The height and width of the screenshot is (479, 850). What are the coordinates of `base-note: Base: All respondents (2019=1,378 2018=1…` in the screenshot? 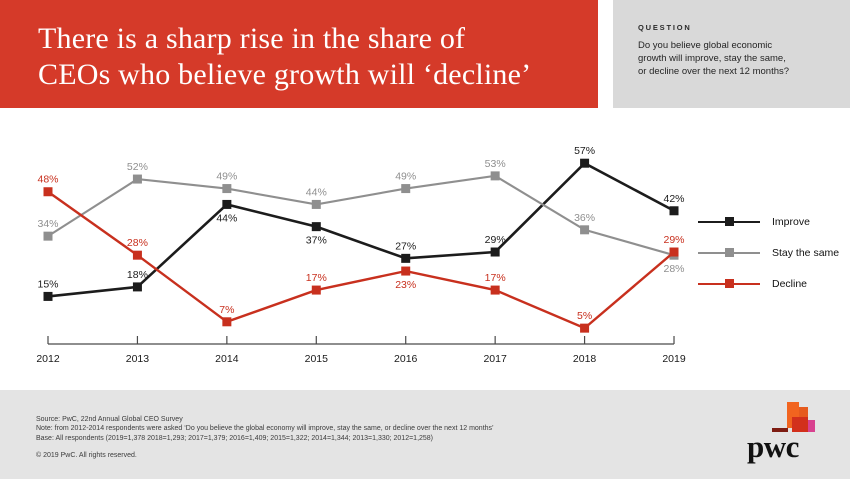 It's located at (235, 438).